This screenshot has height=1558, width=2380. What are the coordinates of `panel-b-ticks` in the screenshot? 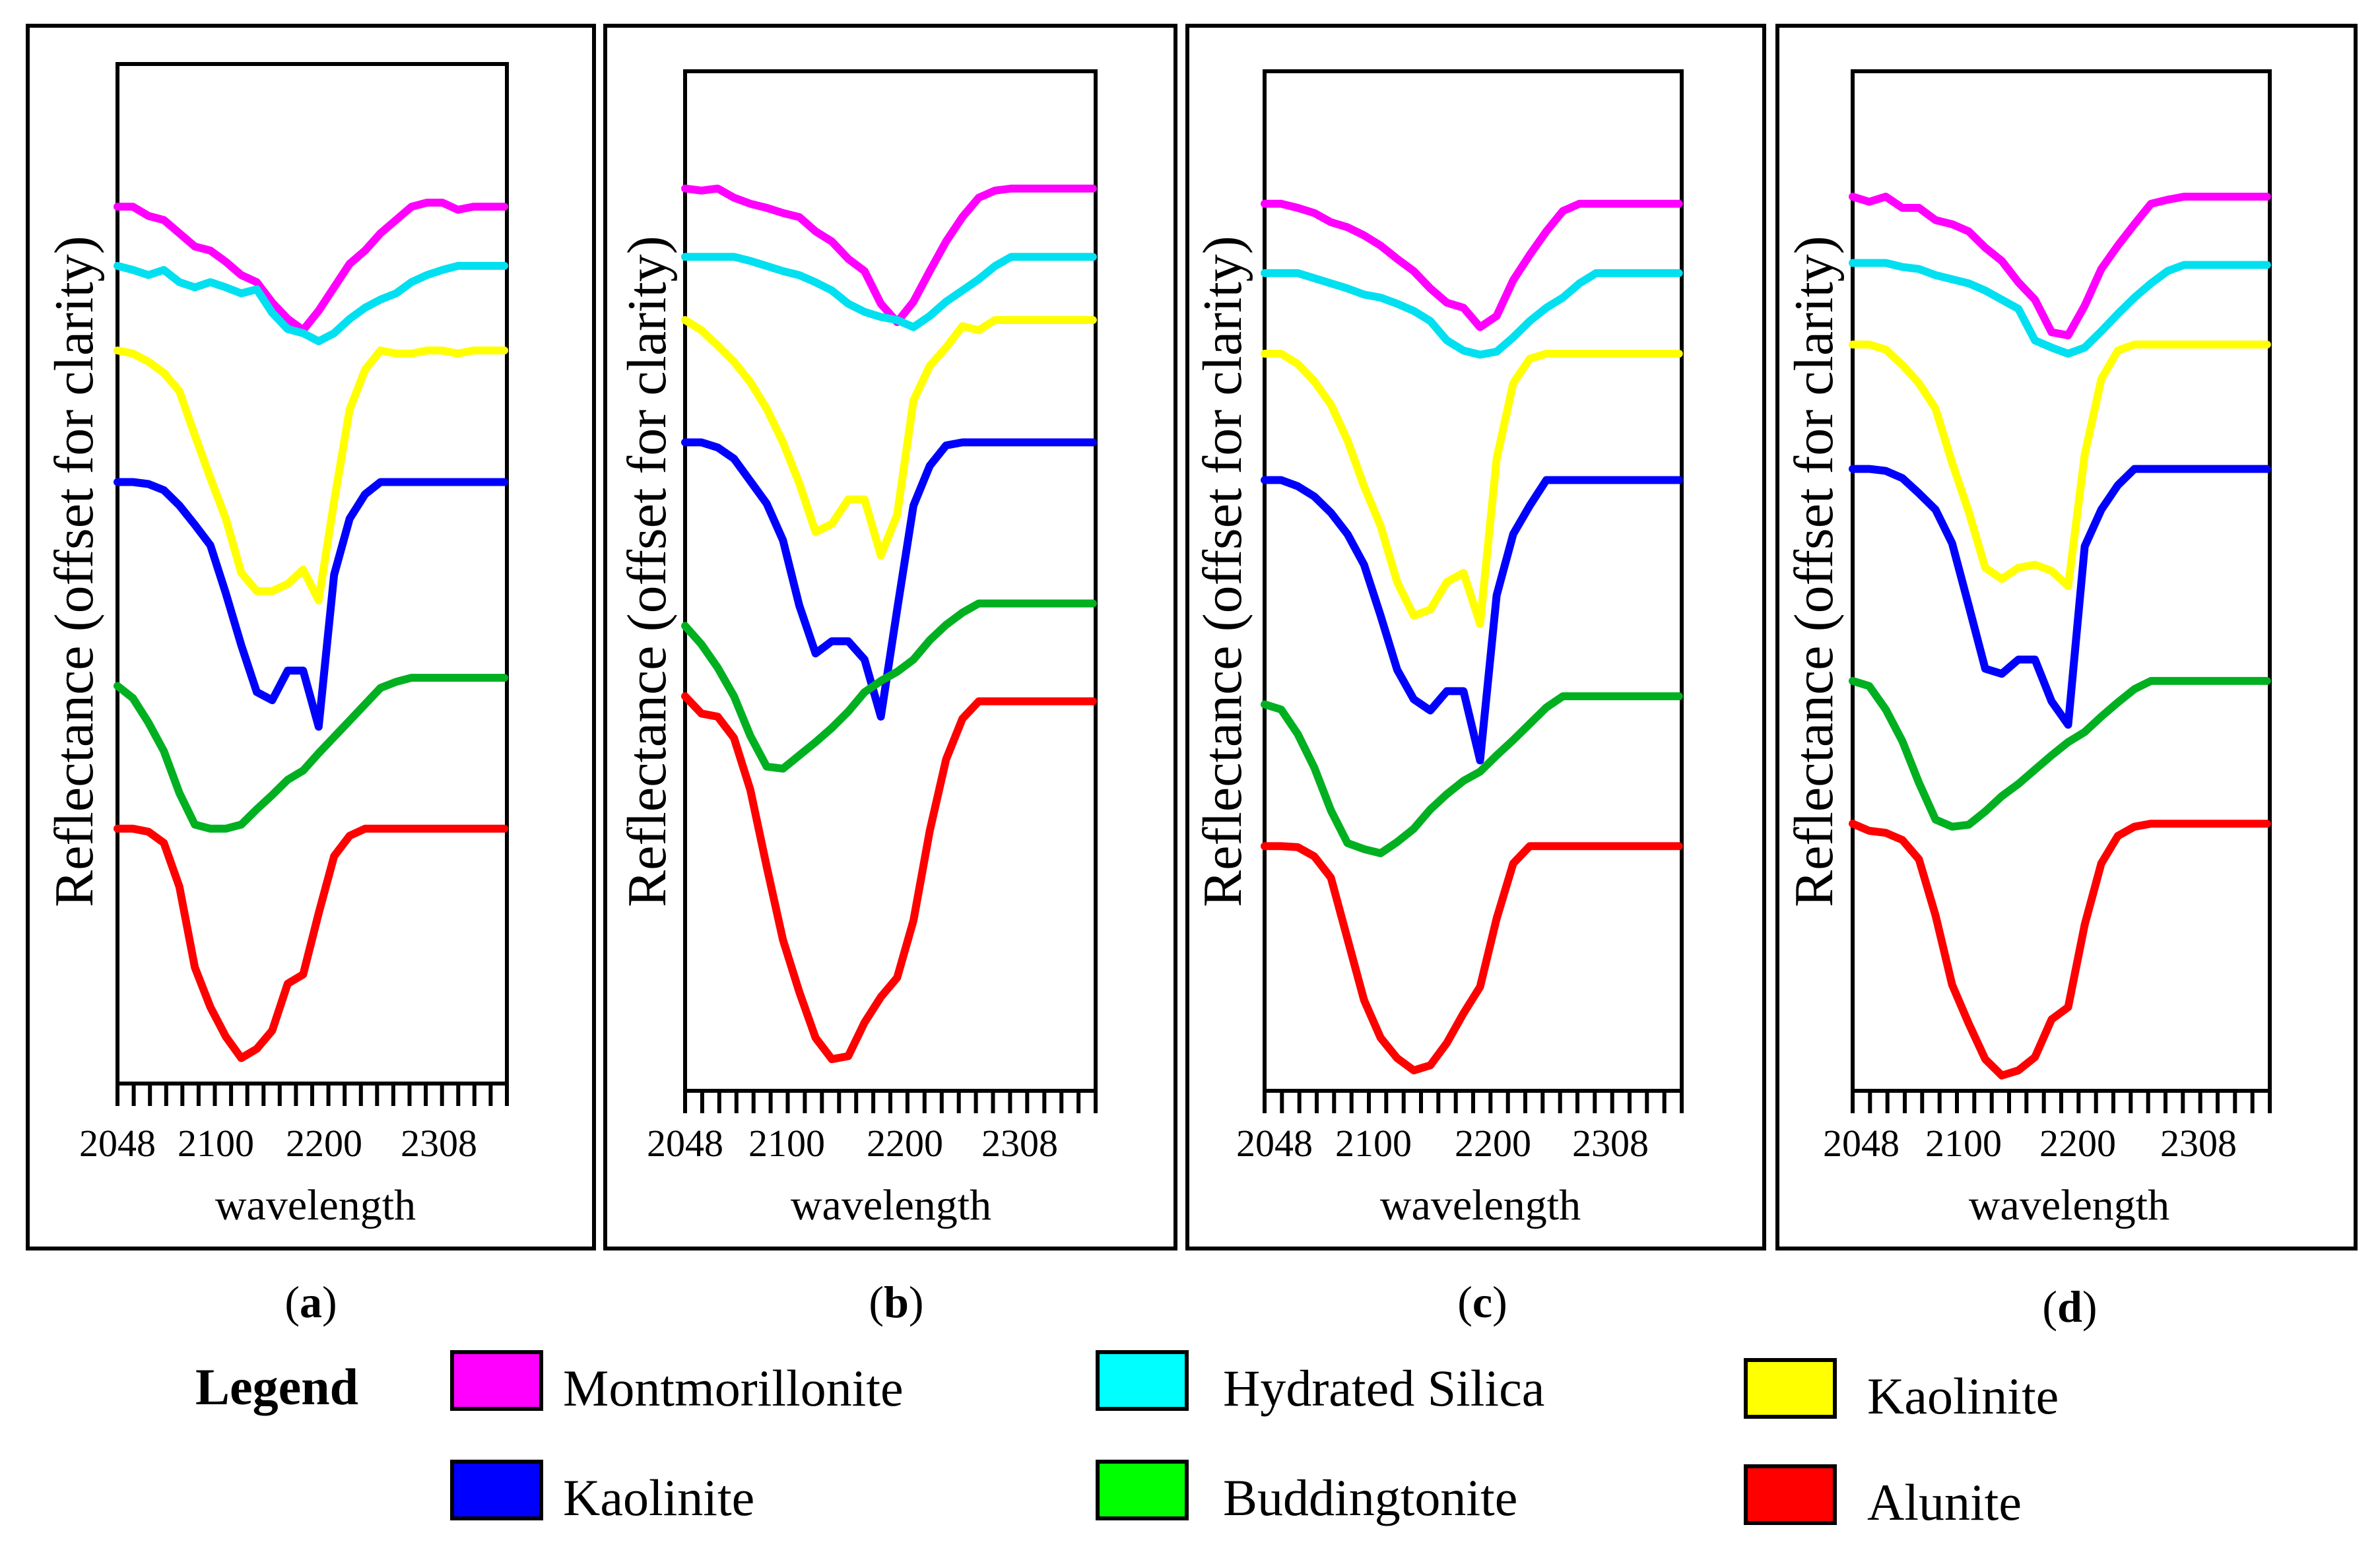 It's located at (890, 1102).